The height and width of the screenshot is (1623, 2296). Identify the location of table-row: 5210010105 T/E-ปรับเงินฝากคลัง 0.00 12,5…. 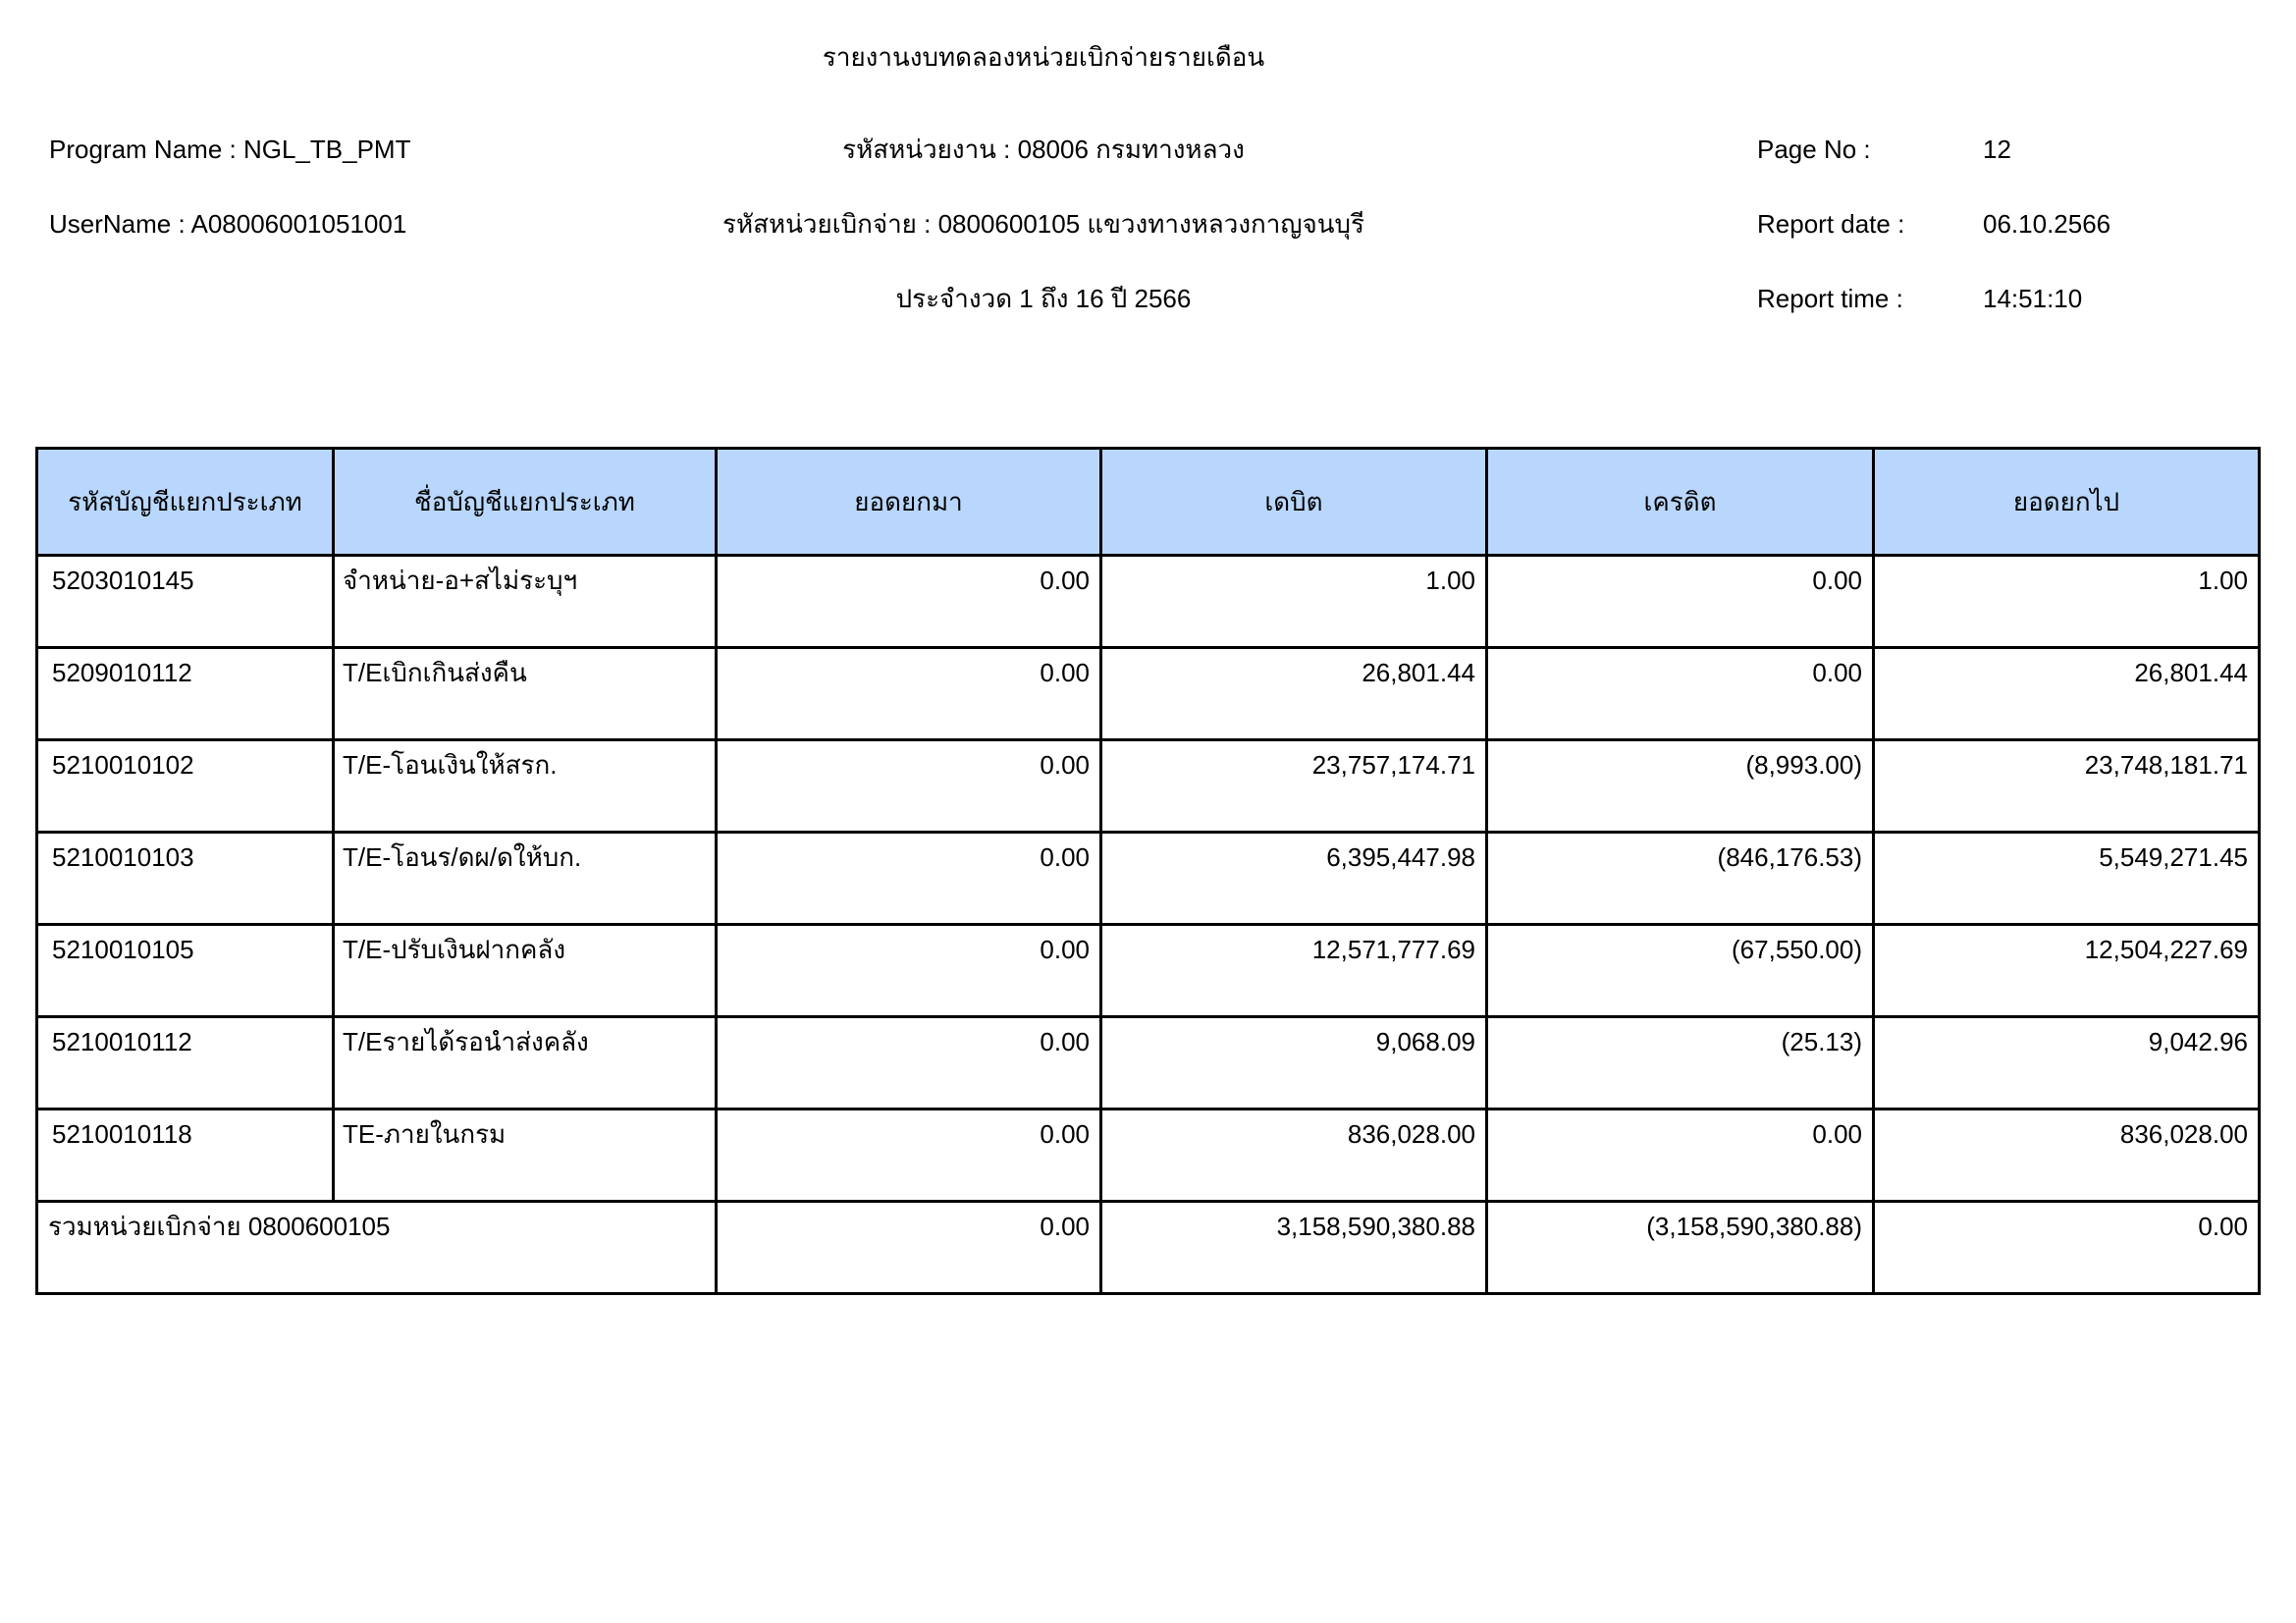
(1148, 970).